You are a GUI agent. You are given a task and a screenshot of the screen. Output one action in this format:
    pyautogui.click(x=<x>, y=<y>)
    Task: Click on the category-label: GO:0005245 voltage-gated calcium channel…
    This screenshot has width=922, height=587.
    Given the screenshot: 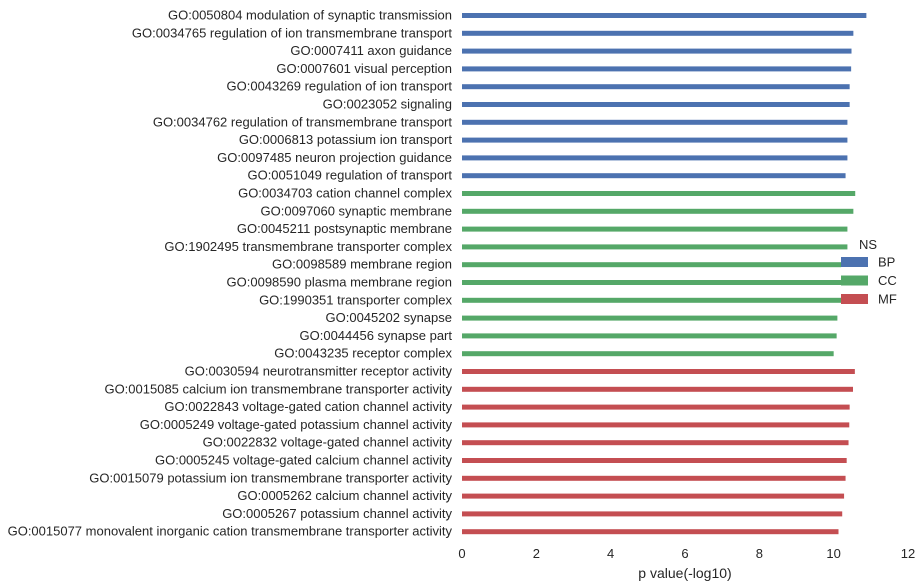 What is the action you would take?
    pyautogui.click(x=304, y=460)
    